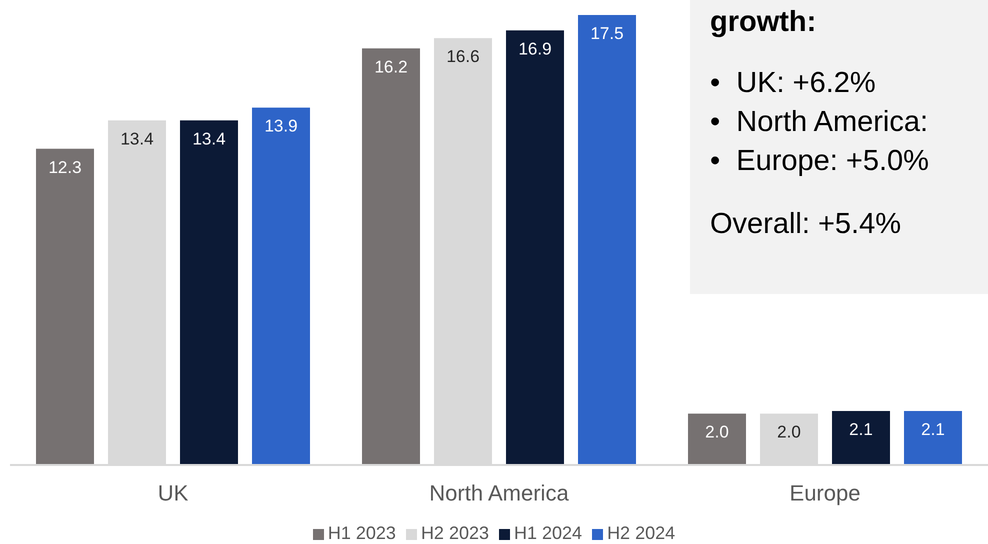  Describe the element at coordinates (806, 224) in the screenshot. I see `annotation: Overall: +5.4%` at that location.